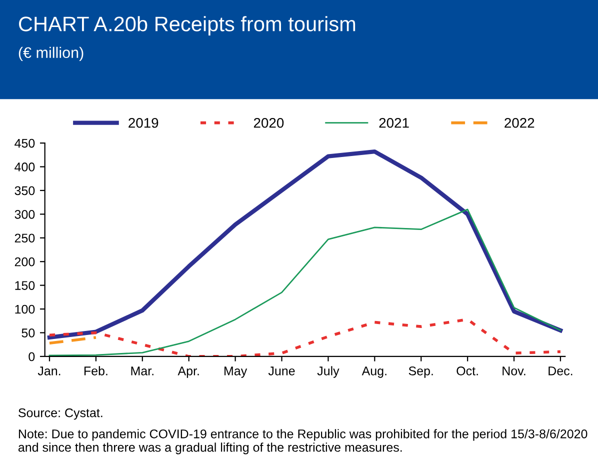 This screenshot has height=469, width=598. Describe the element at coordinates (236, 372) in the screenshot. I see `x-tick-label: May` at that location.